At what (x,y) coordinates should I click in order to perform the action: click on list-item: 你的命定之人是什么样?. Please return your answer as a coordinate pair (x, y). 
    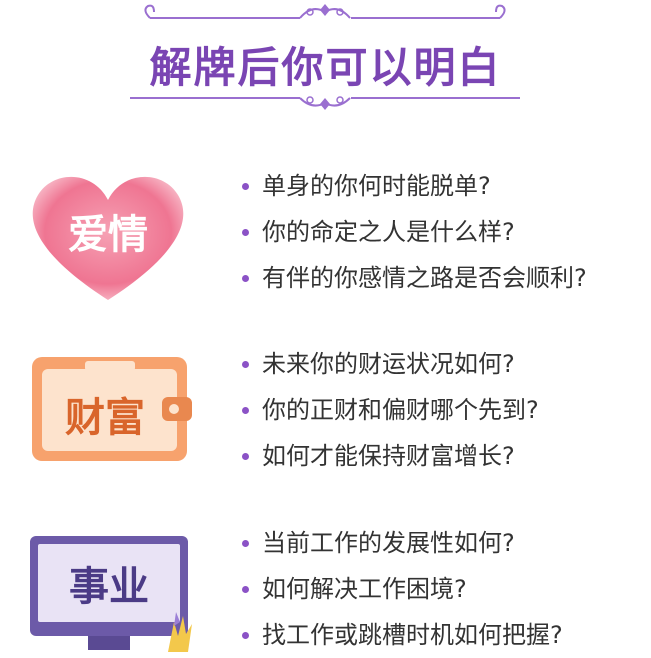
    Looking at the image, I should click on (413, 232).